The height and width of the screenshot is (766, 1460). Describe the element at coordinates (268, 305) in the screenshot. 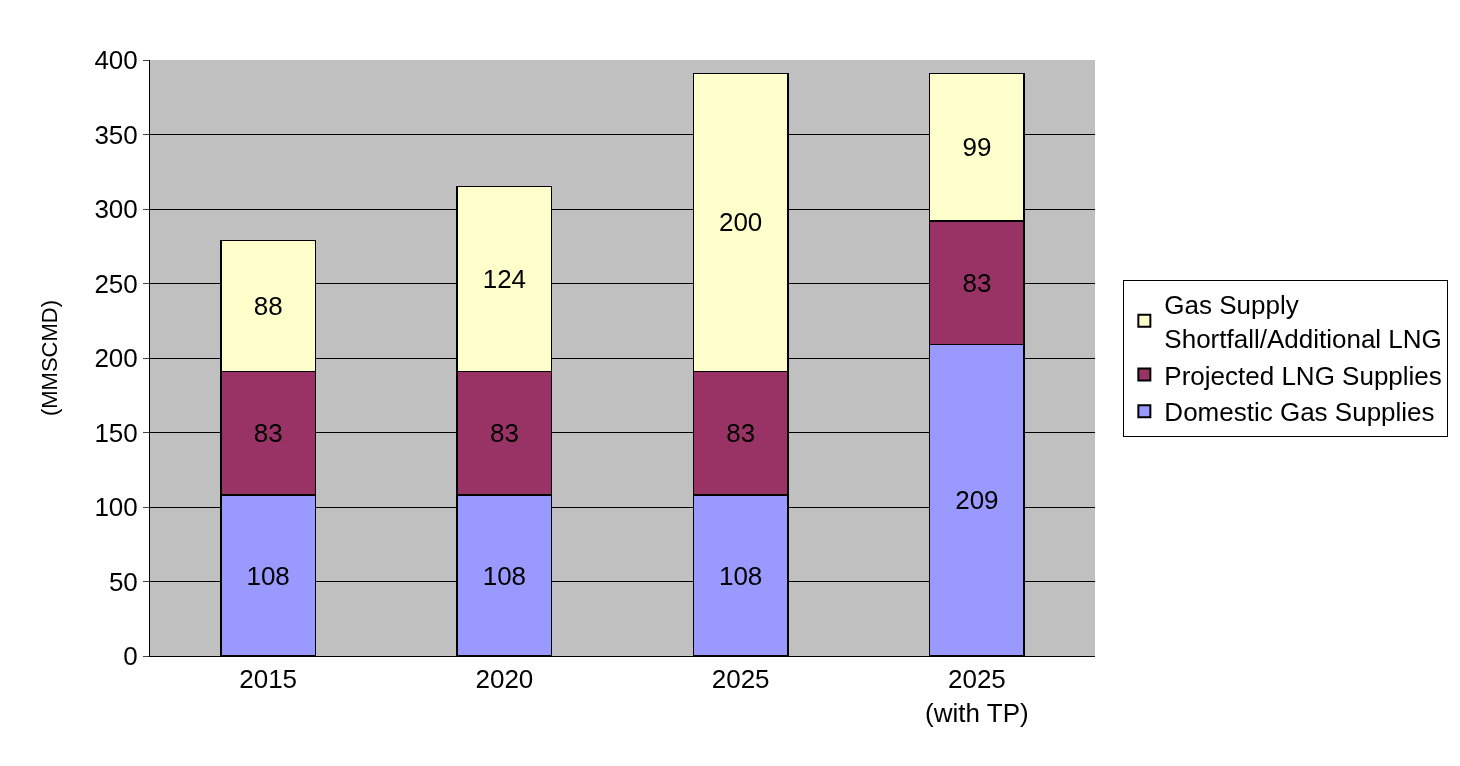

I see `data-label: 88` at that location.